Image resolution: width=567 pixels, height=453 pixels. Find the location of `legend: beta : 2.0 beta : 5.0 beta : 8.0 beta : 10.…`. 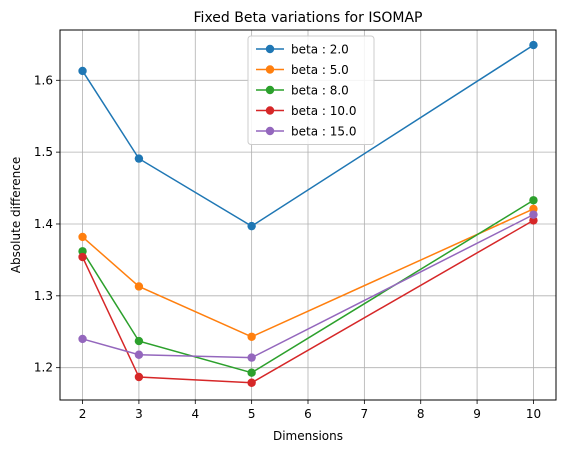

legend: beta : 2.0 beta : 5.0 beta : 8.0 beta : 10.… is located at coordinates (311, 90).